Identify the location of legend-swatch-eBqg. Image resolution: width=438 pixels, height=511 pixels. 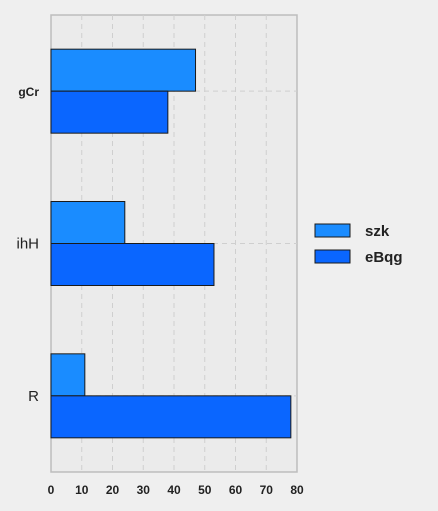
(332, 256).